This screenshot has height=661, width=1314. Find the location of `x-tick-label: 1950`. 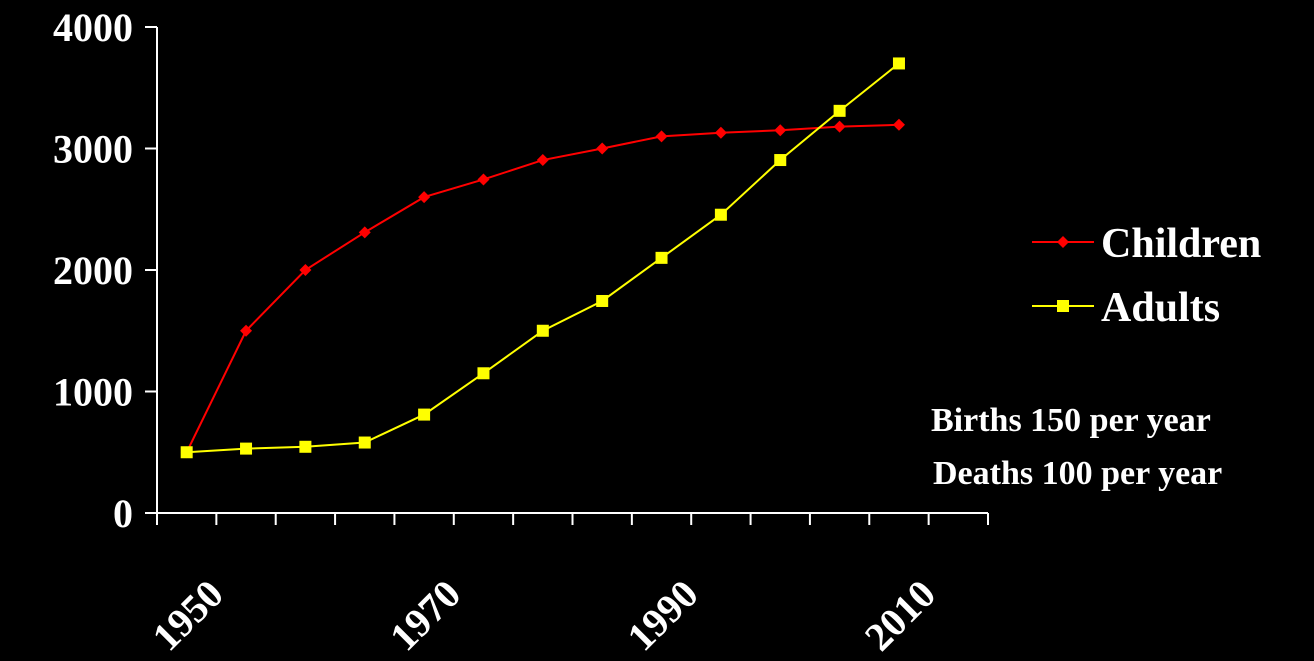

x-tick-label: 1950 is located at coordinates (187, 615).